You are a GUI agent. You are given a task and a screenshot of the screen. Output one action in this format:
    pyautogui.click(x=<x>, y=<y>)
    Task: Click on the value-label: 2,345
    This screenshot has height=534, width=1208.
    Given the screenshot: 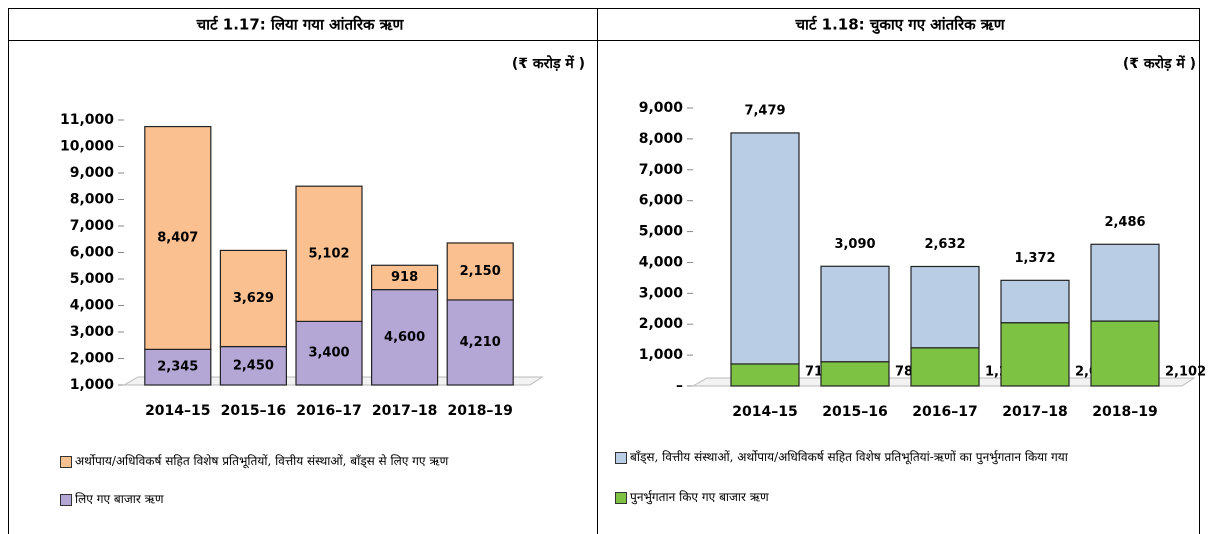 What is the action you would take?
    pyautogui.click(x=177, y=367)
    